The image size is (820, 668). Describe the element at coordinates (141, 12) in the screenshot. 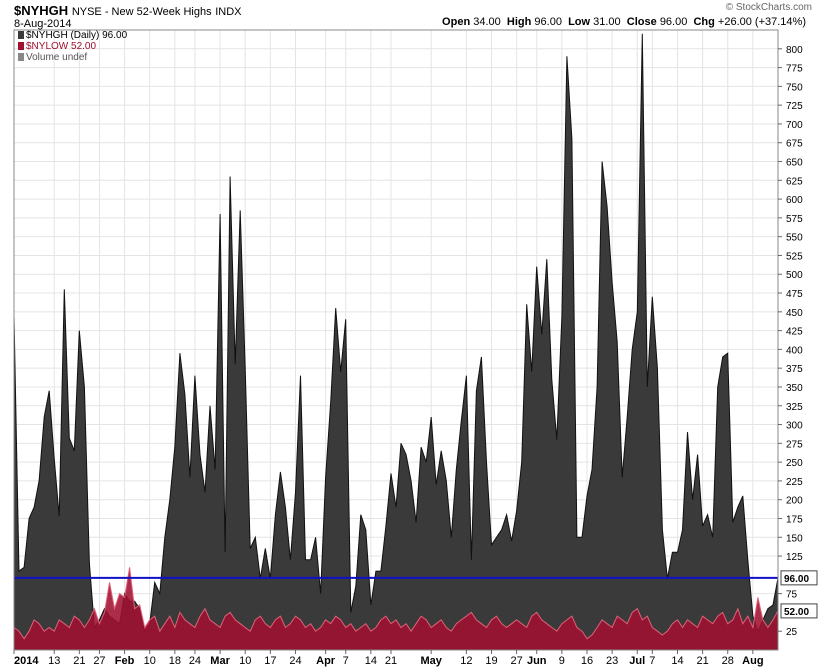

I see `symbol-description: NYSE - New 52-Week Highs` at that location.